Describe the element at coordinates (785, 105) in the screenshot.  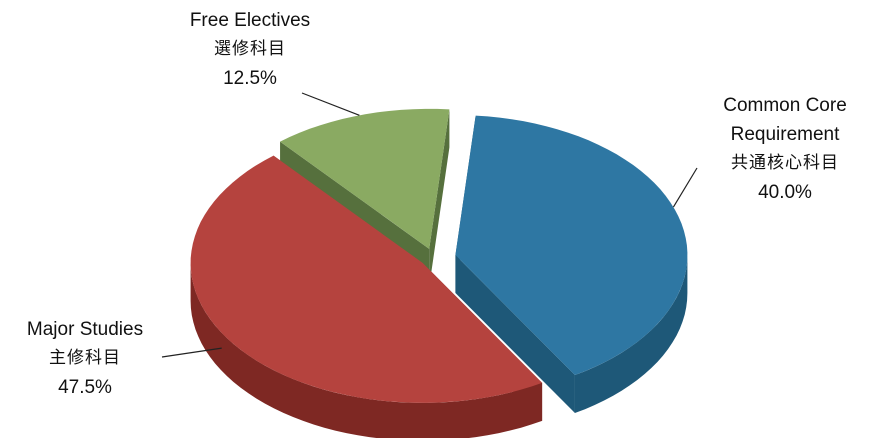
I see `label-common-core-name-line1: Common Core` at that location.